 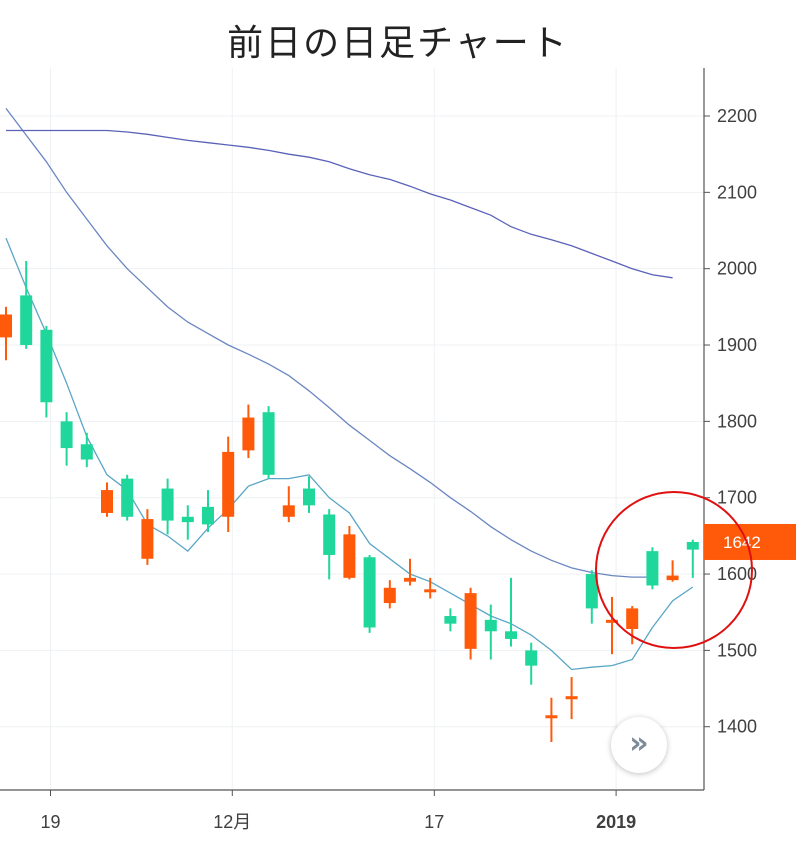 I want to click on y-tick-label: 2200, so click(x=737, y=116).